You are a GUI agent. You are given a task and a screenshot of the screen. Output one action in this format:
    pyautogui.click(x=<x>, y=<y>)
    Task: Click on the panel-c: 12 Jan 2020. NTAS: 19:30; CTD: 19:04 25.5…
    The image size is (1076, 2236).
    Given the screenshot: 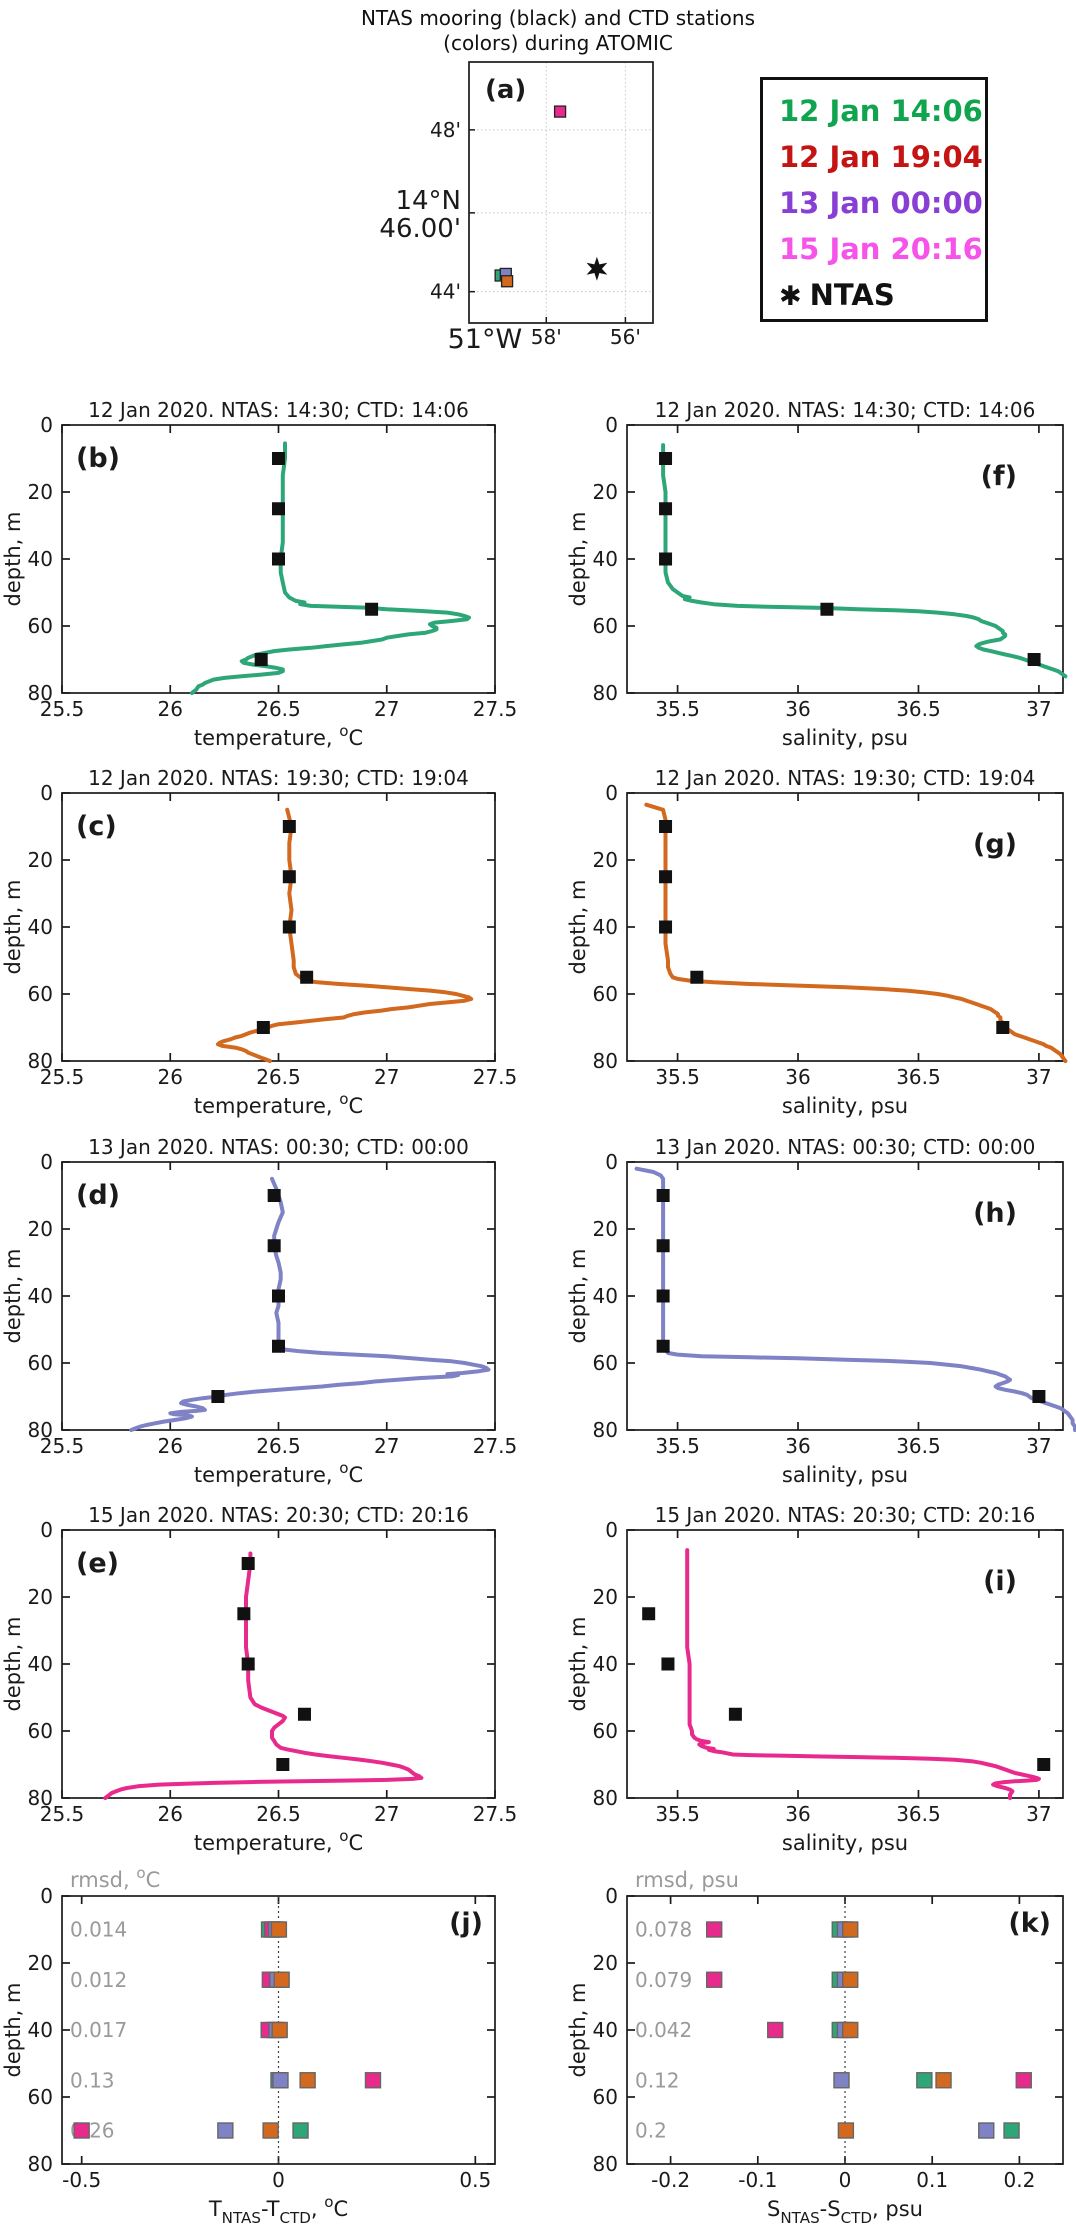 What is the action you would take?
    pyautogui.click(x=259, y=942)
    